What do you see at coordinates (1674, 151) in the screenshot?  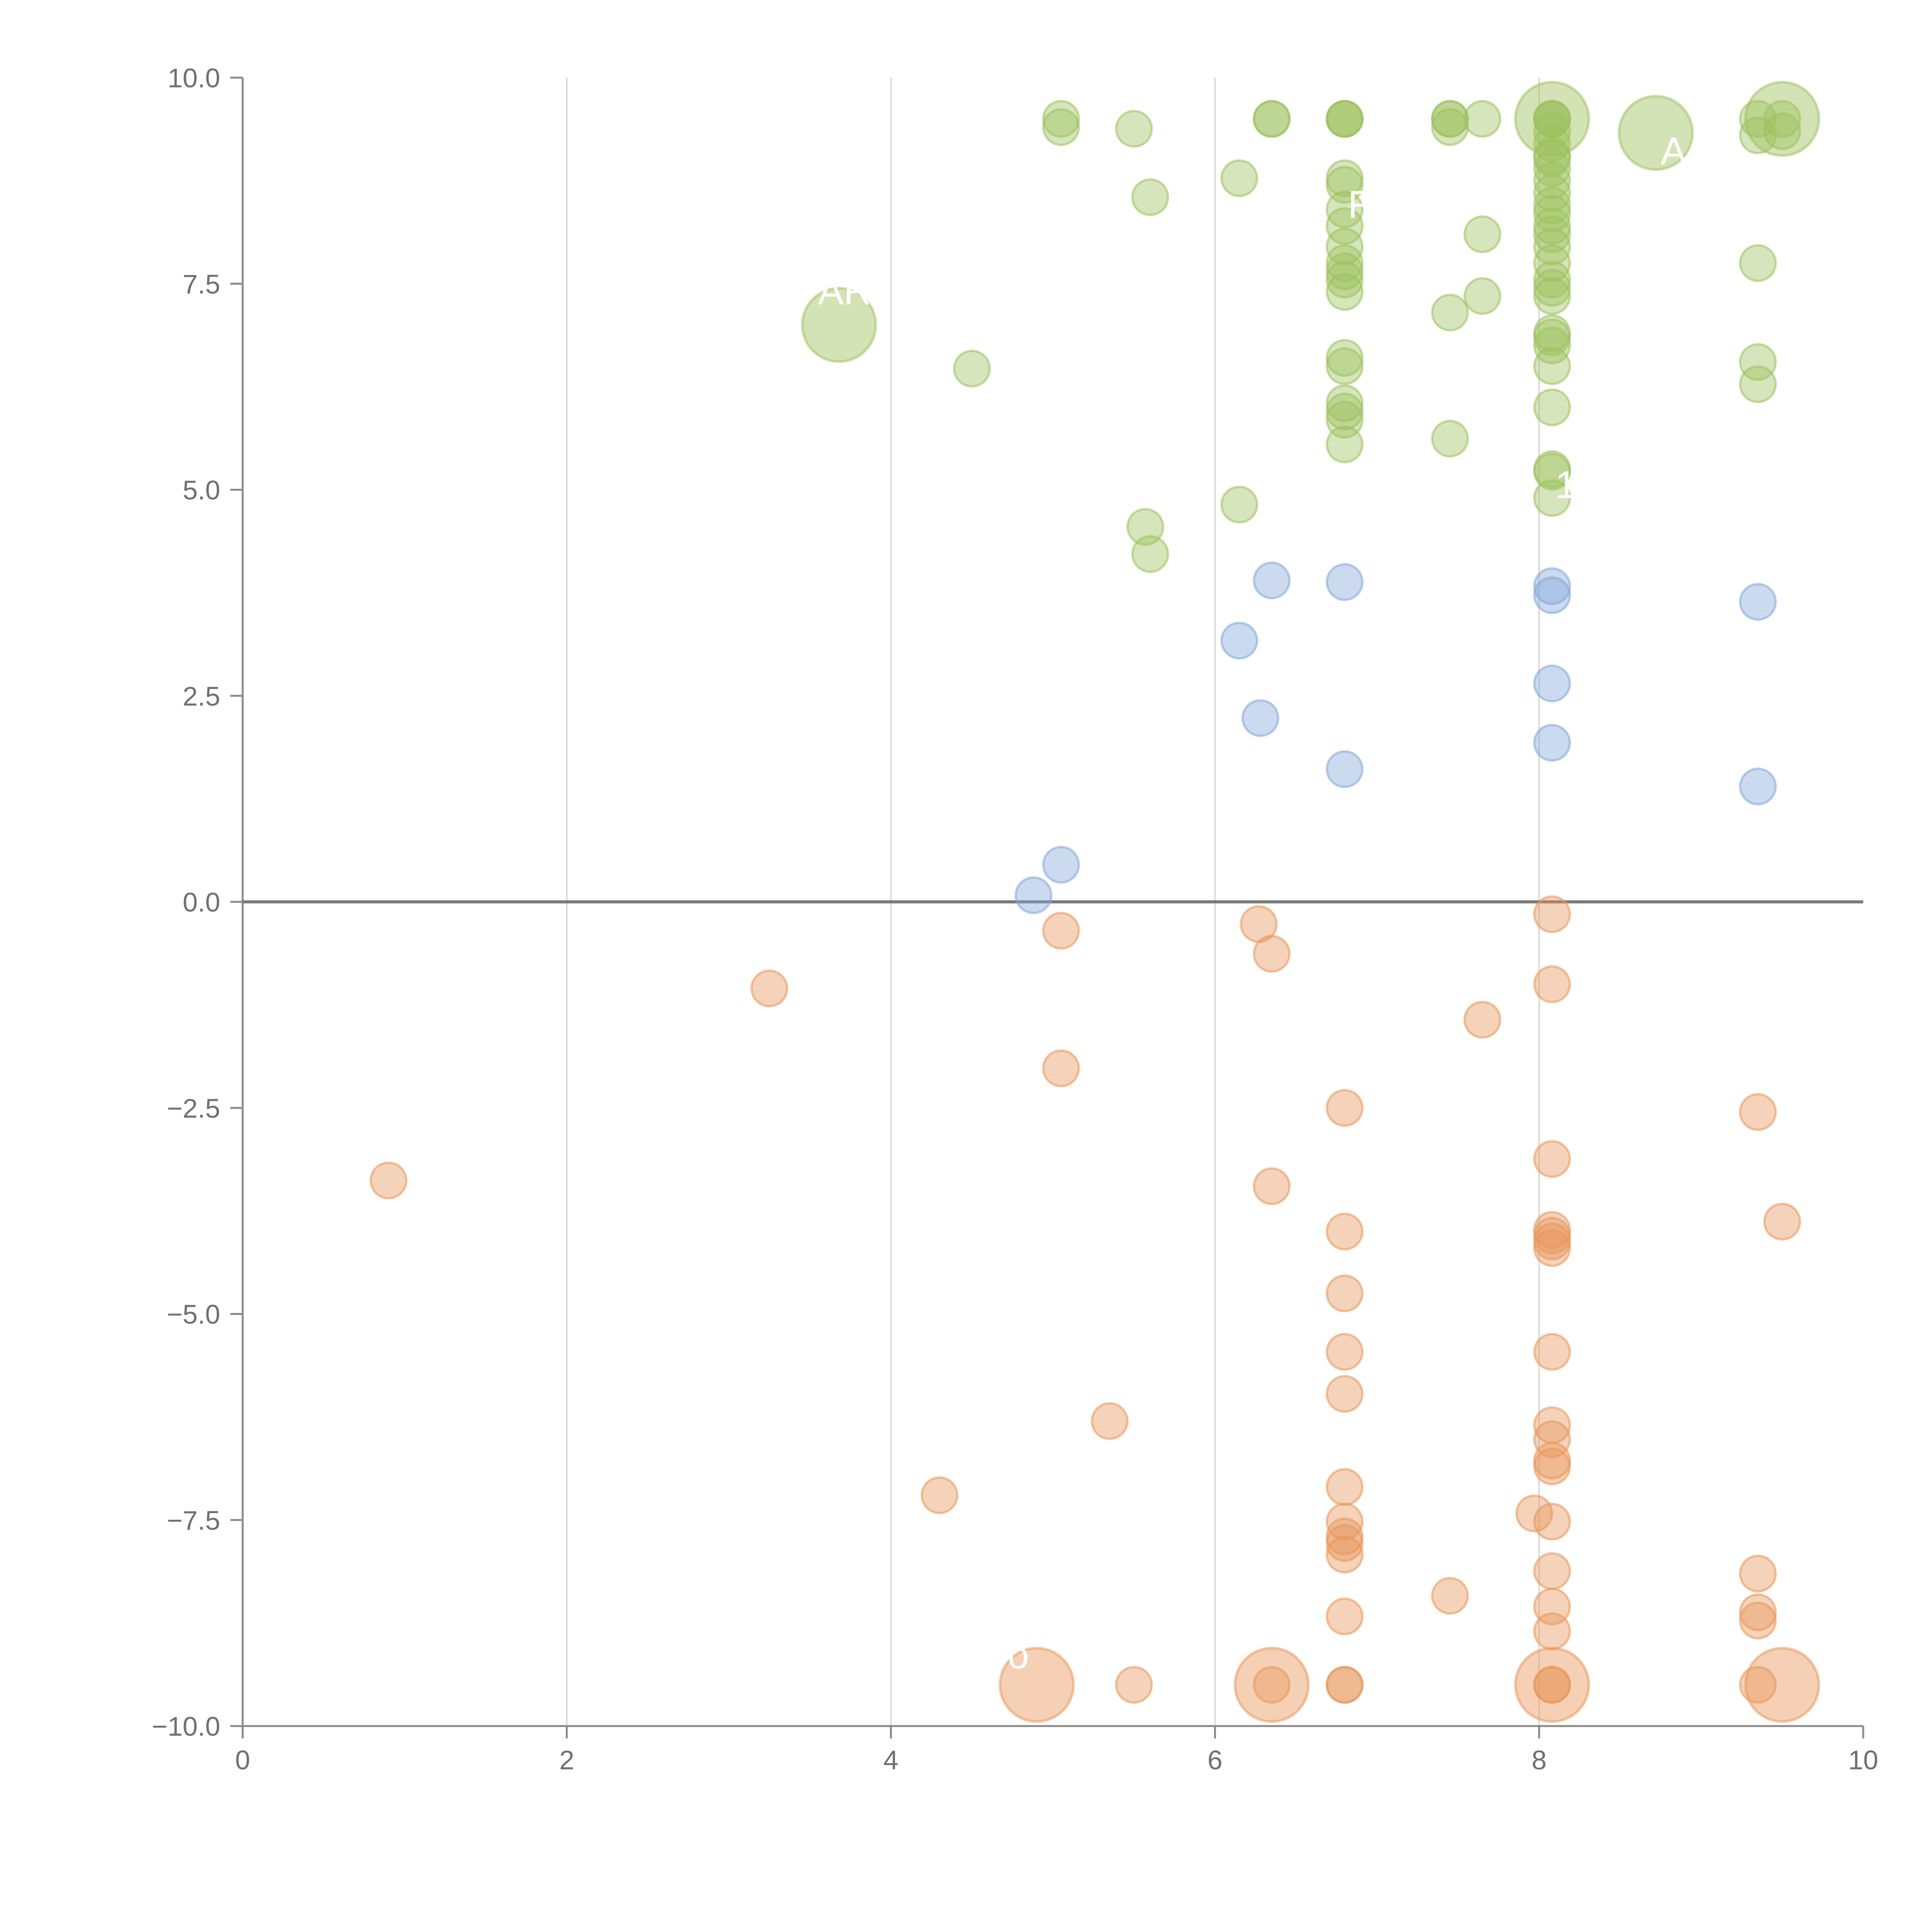 I see `annotation-label: A` at bounding box center [1674, 151].